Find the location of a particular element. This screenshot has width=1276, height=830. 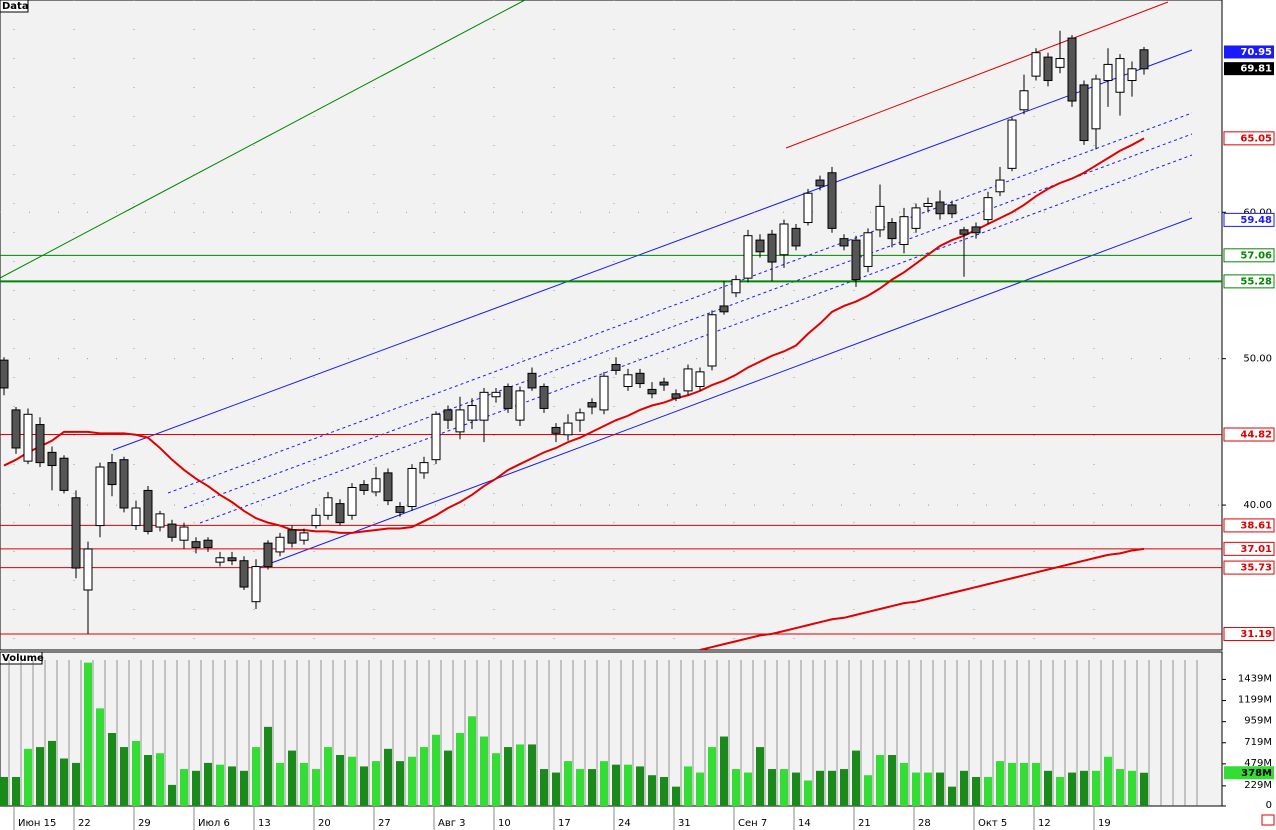

level-label: 69.81 is located at coordinates (1256, 69).